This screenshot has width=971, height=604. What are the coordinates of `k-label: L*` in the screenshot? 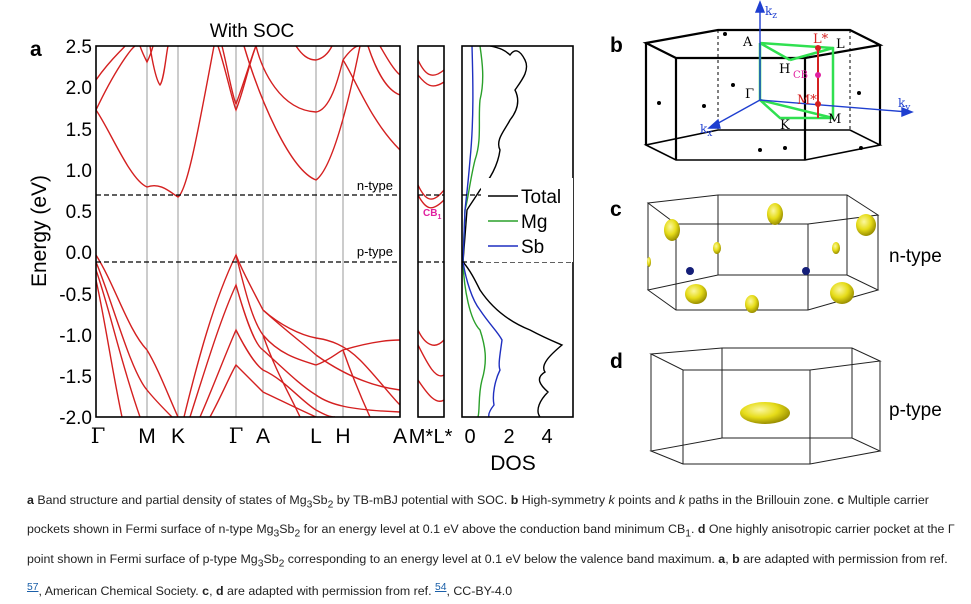 It's located at (443, 437).